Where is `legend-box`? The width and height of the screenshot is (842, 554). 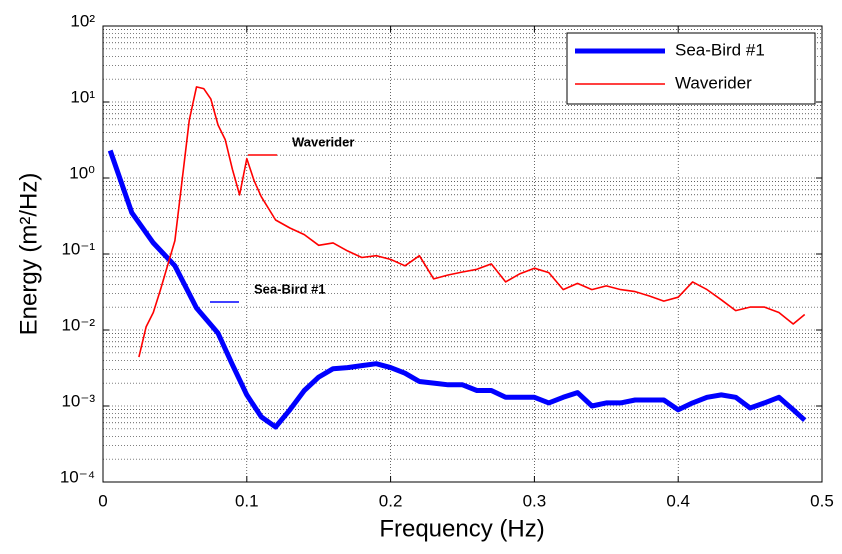 legend-box is located at coordinates (691, 68).